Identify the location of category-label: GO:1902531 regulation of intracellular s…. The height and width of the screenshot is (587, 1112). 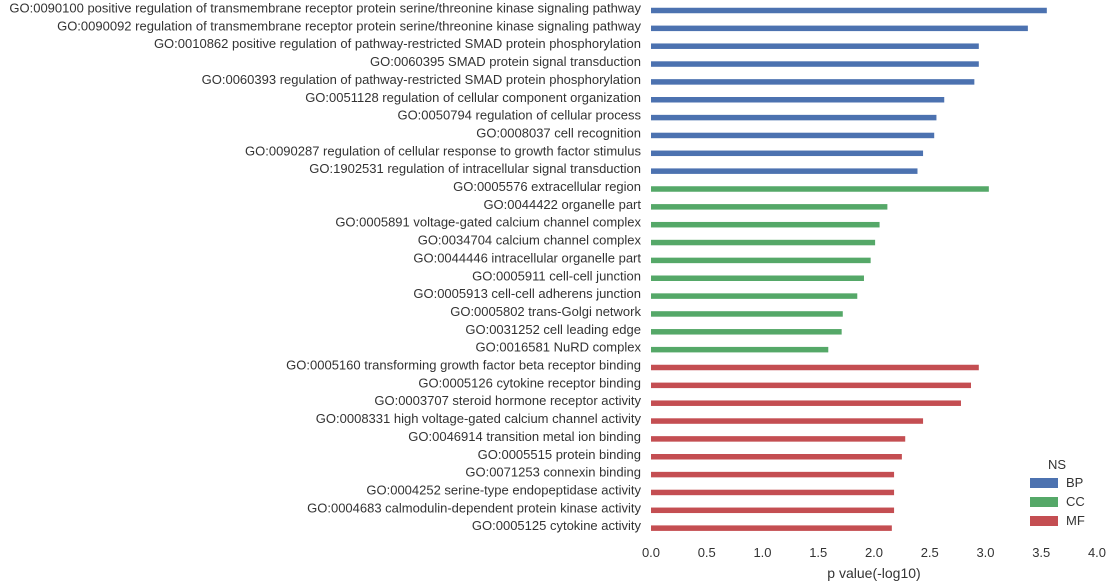
(475, 168).